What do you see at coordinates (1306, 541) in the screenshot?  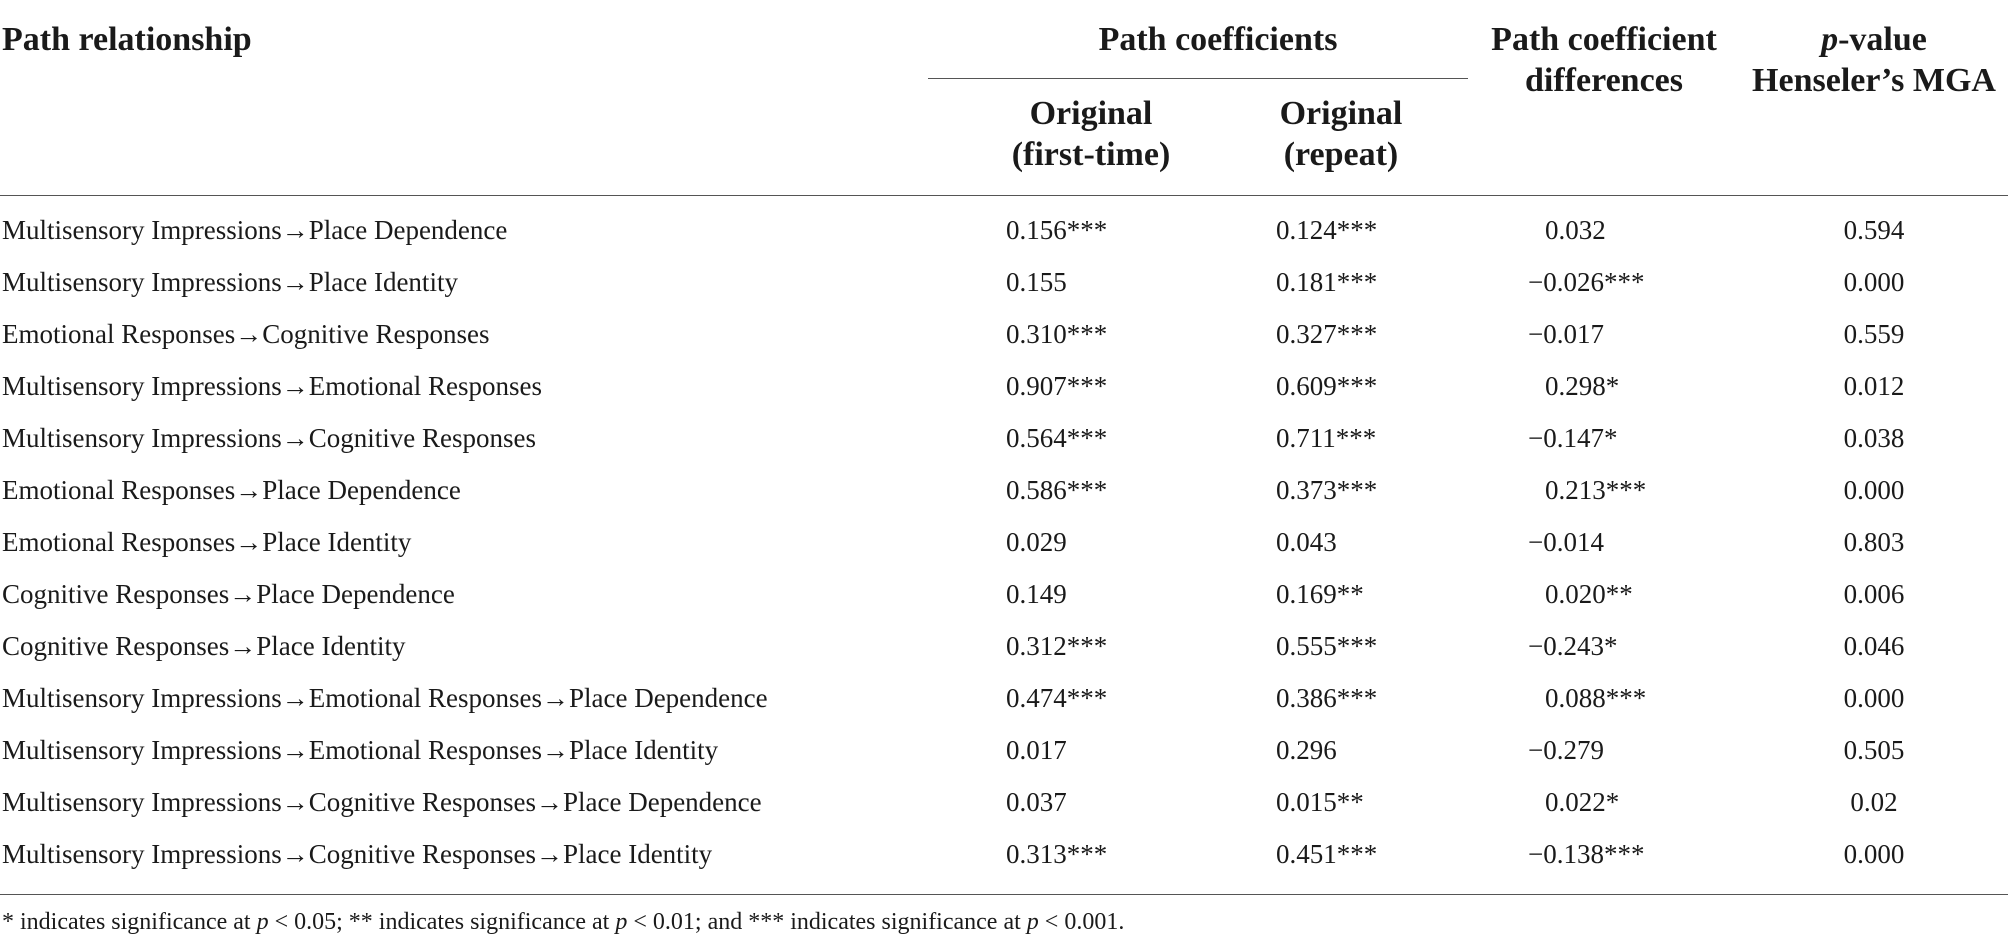 I see `cell-original-repeat: 0.043` at bounding box center [1306, 541].